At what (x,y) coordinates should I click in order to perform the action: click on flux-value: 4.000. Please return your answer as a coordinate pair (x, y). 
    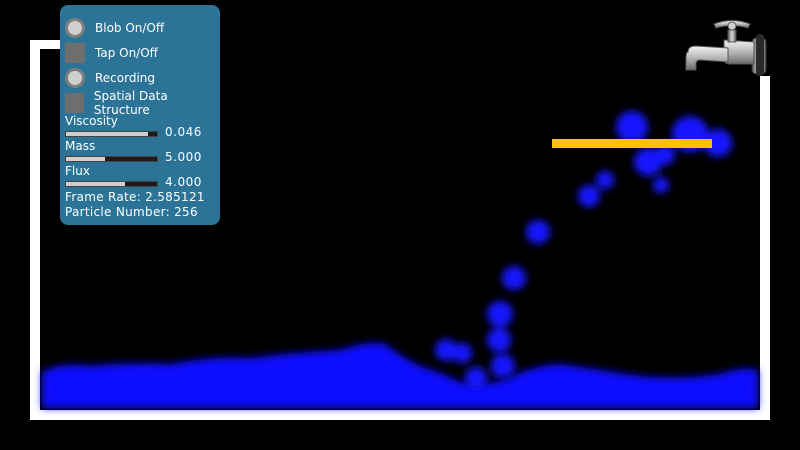
    Looking at the image, I should click on (183, 182).